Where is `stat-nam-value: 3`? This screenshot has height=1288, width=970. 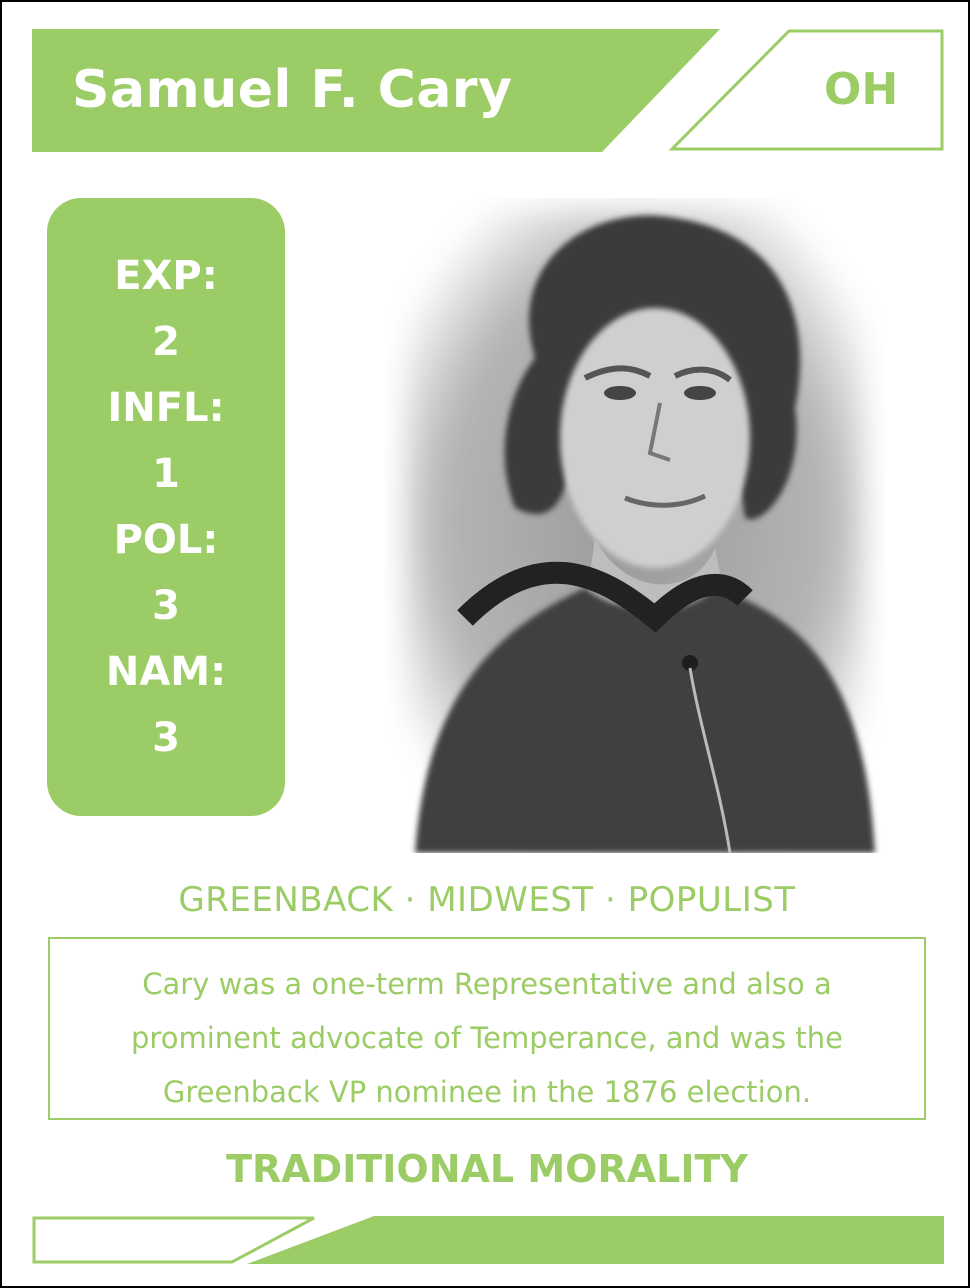
stat-nam-value: 3 is located at coordinates (166, 738).